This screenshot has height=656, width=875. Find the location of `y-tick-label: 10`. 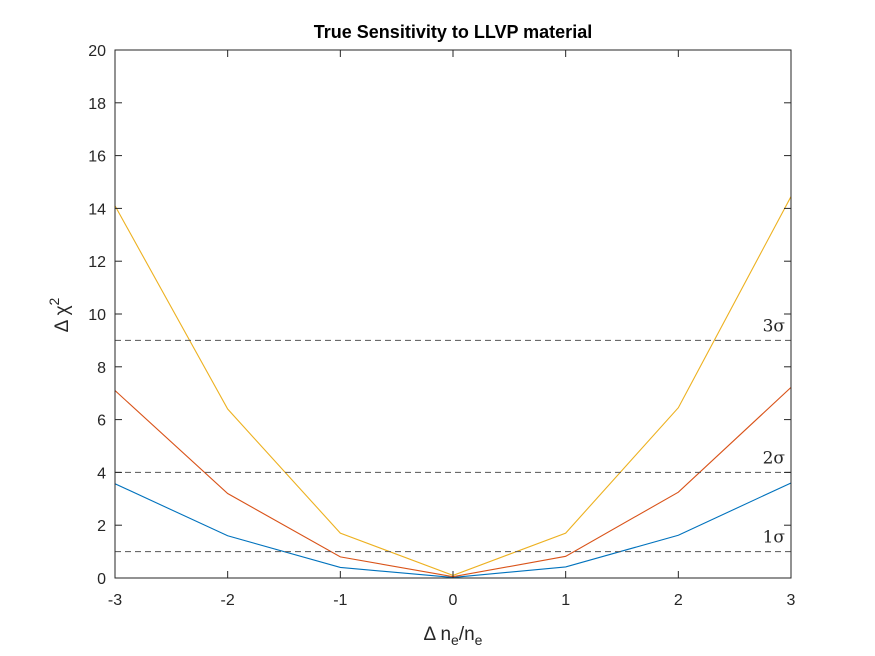

y-tick-label: 10 is located at coordinates (97, 315).